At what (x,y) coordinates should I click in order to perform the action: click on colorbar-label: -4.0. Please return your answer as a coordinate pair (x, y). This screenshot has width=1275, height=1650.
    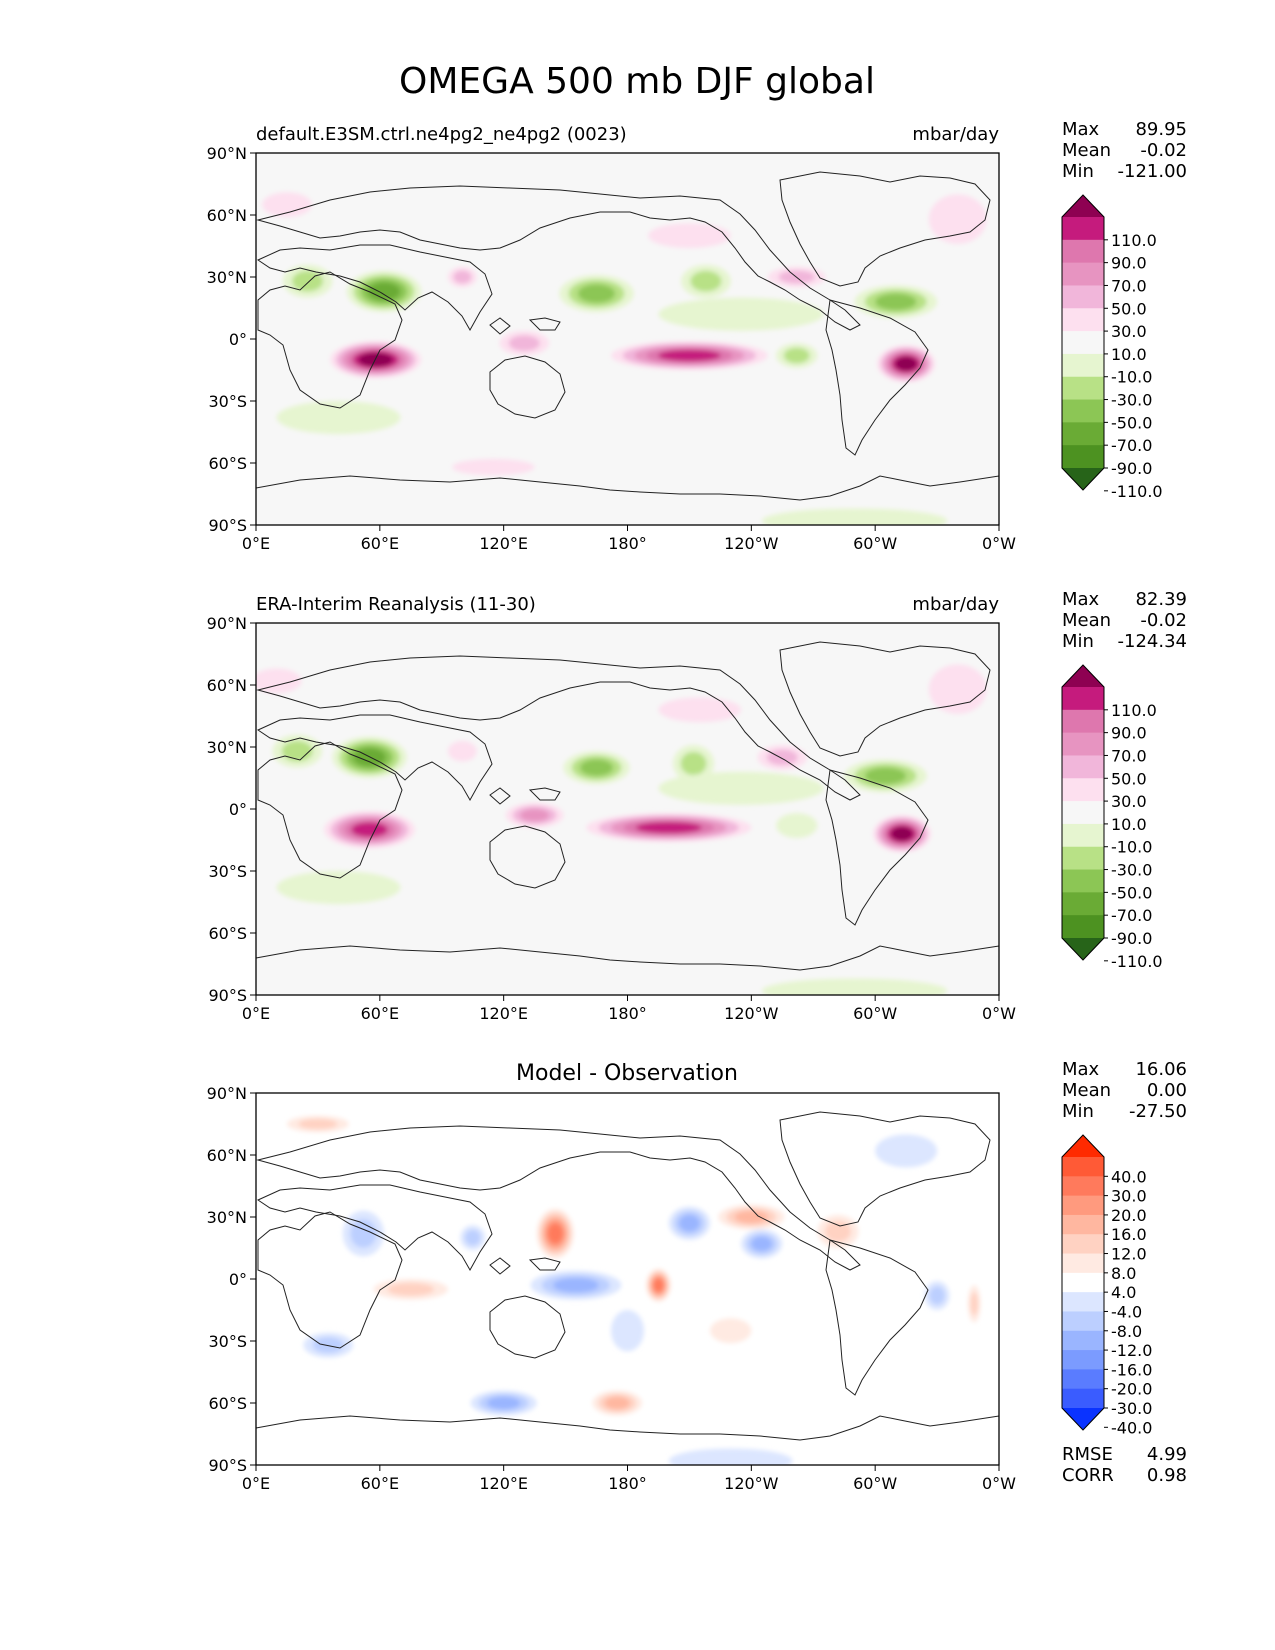
    Looking at the image, I should click on (1126, 1311).